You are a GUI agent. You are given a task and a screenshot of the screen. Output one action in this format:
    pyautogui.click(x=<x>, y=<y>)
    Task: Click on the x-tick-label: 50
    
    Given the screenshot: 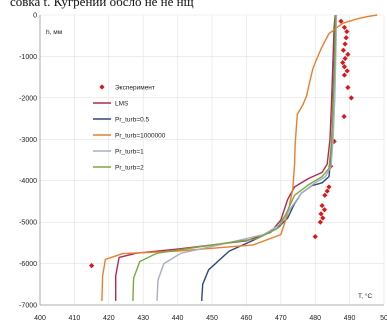 What is the action you would take?
    pyautogui.click(x=383, y=318)
    